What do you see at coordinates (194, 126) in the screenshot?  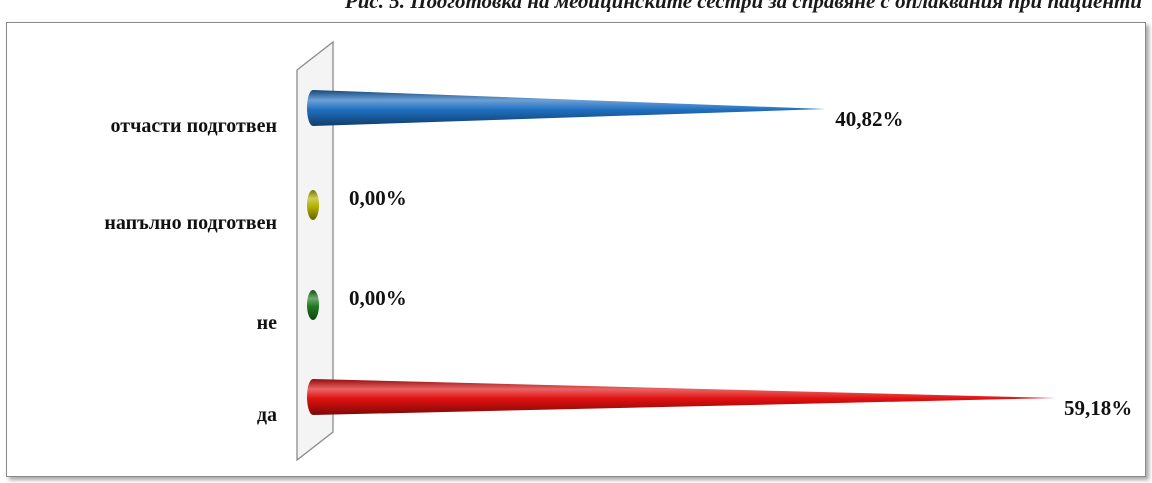 I see `category-label: отчасти подготвен` at bounding box center [194, 126].